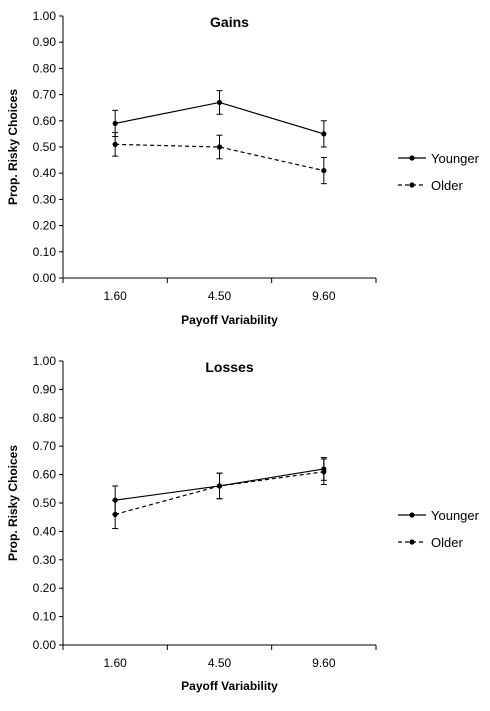 This screenshot has height=711, width=490. Describe the element at coordinates (229, 22) in the screenshot. I see `chart-title: Gains` at that location.